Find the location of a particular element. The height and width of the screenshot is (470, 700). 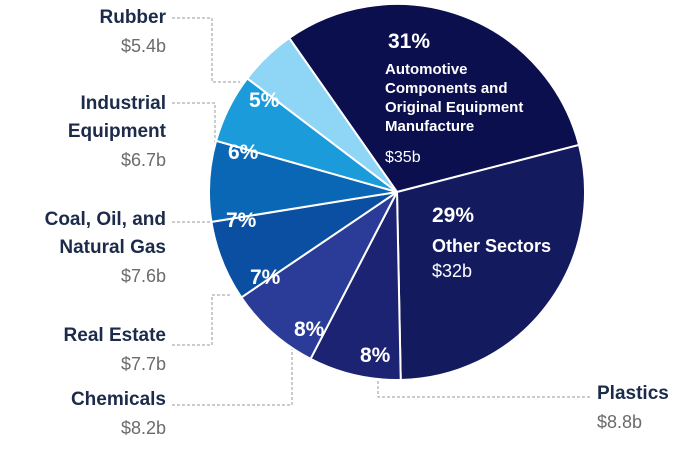

category-label: Plastics is located at coordinates (633, 393).